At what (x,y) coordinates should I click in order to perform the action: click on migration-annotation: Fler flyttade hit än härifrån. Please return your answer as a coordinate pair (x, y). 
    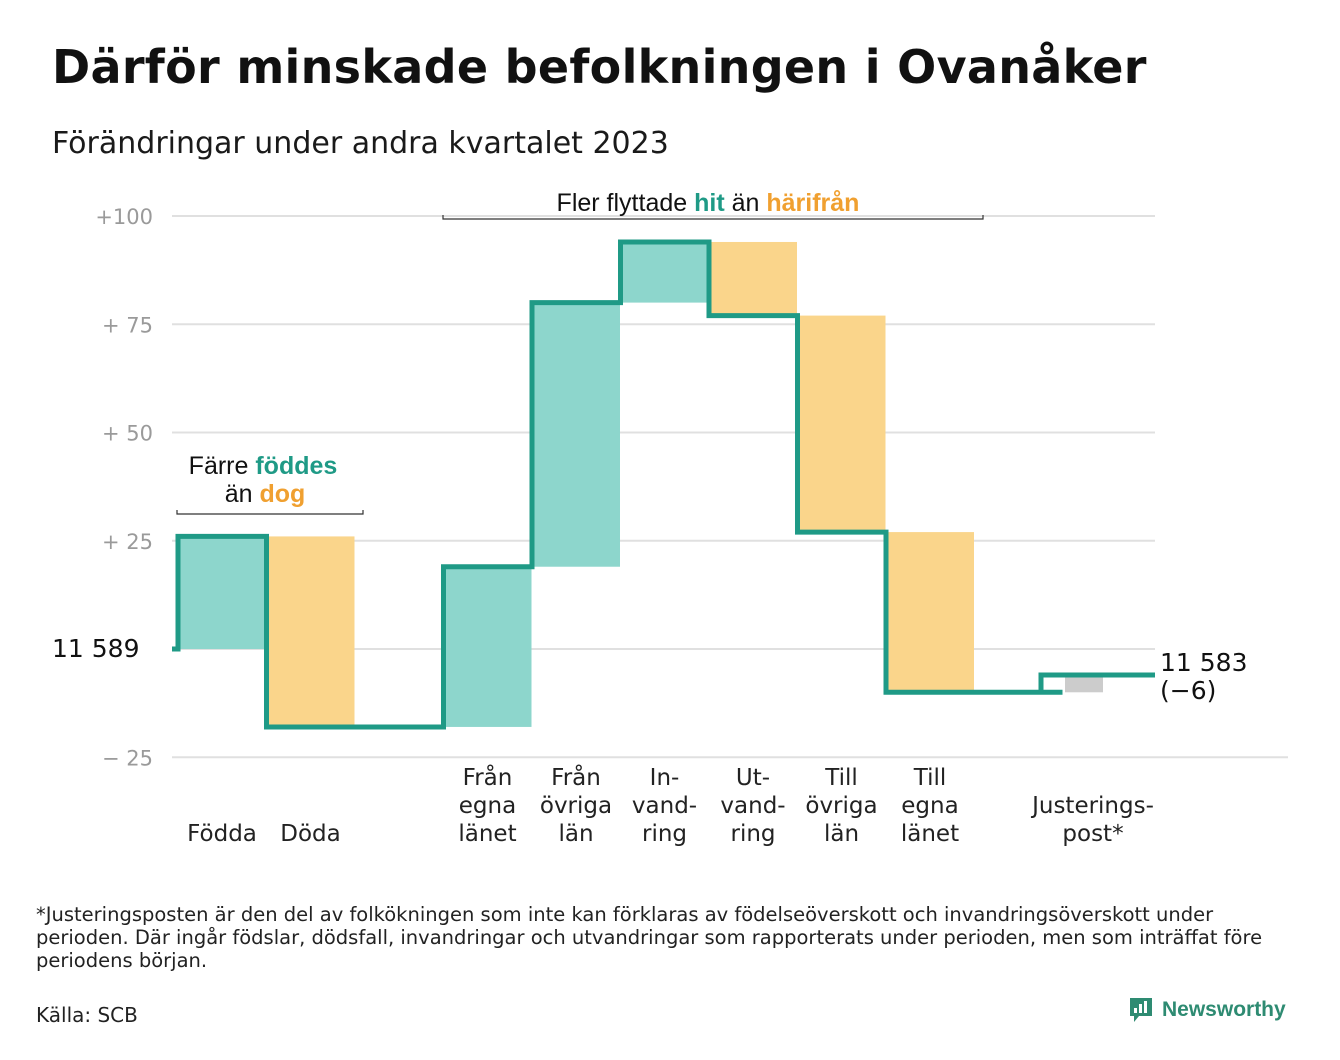
    Looking at the image, I should click on (713, 204).